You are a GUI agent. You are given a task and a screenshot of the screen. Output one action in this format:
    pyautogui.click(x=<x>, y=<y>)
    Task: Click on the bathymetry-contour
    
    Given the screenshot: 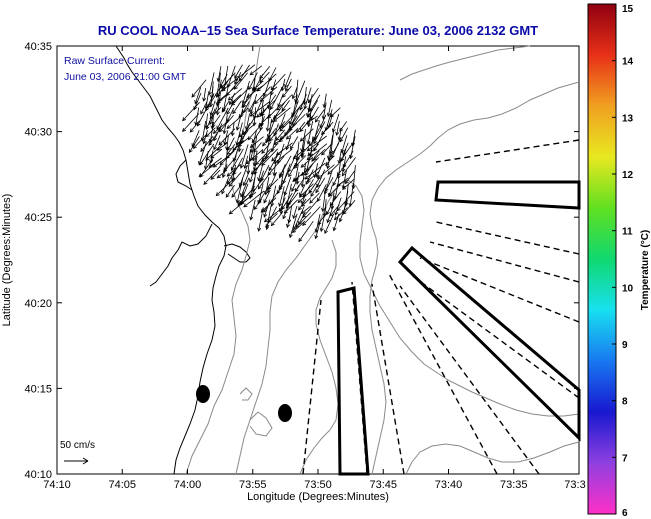 What is the action you would take?
    pyautogui.click(x=465, y=63)
    